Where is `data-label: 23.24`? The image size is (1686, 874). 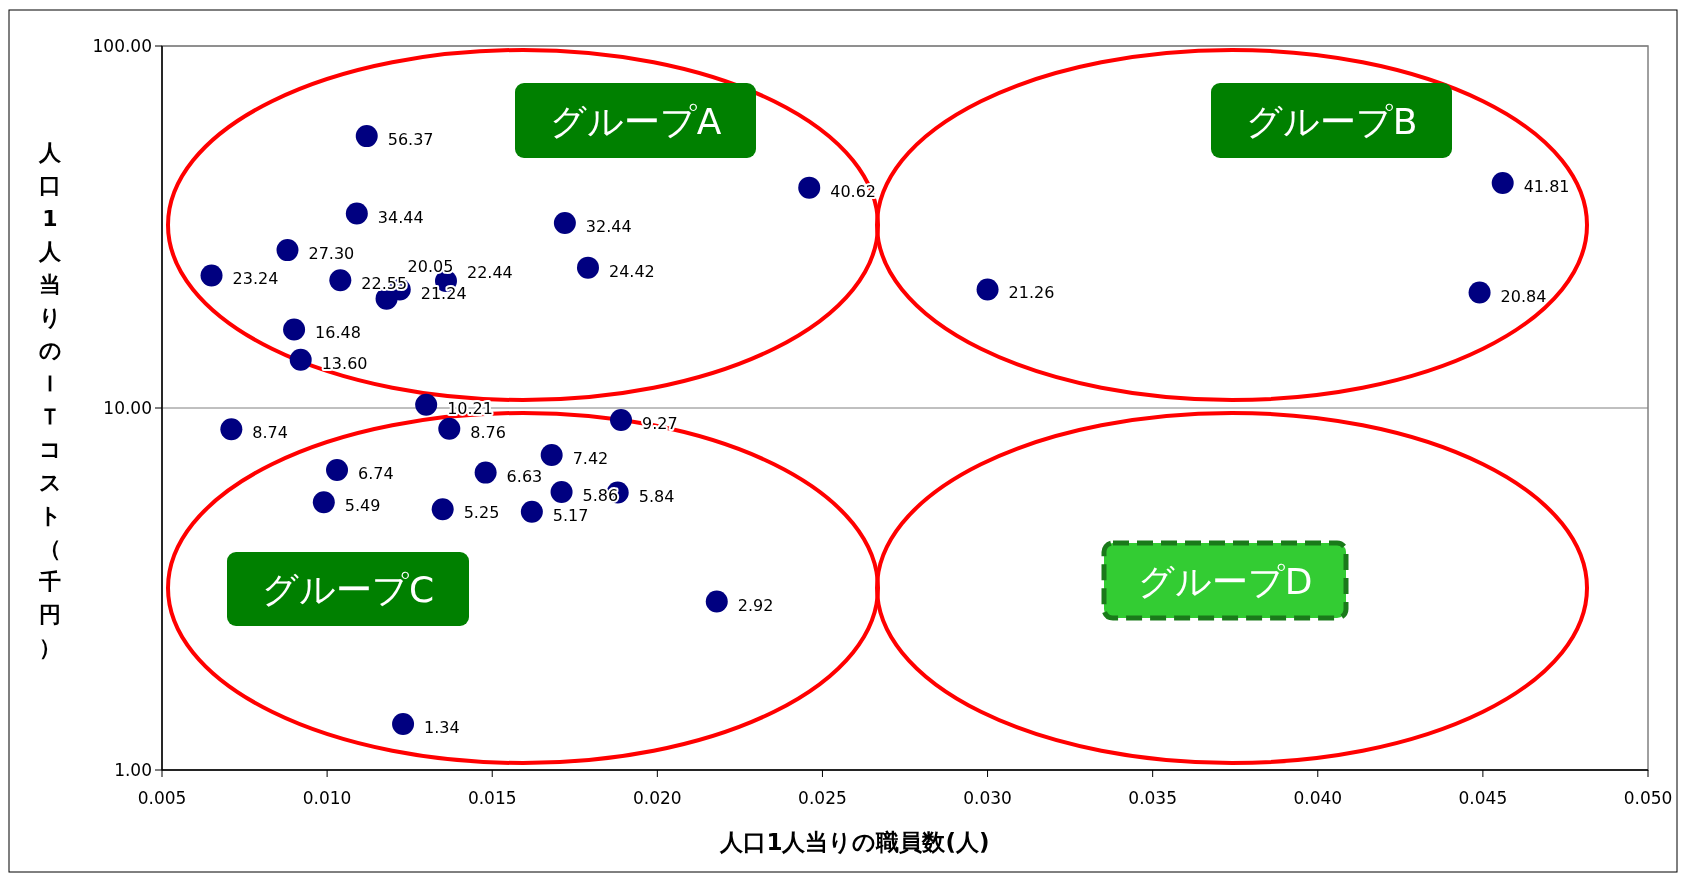 data-label: 23.24 is located at coordinates (255, 279).